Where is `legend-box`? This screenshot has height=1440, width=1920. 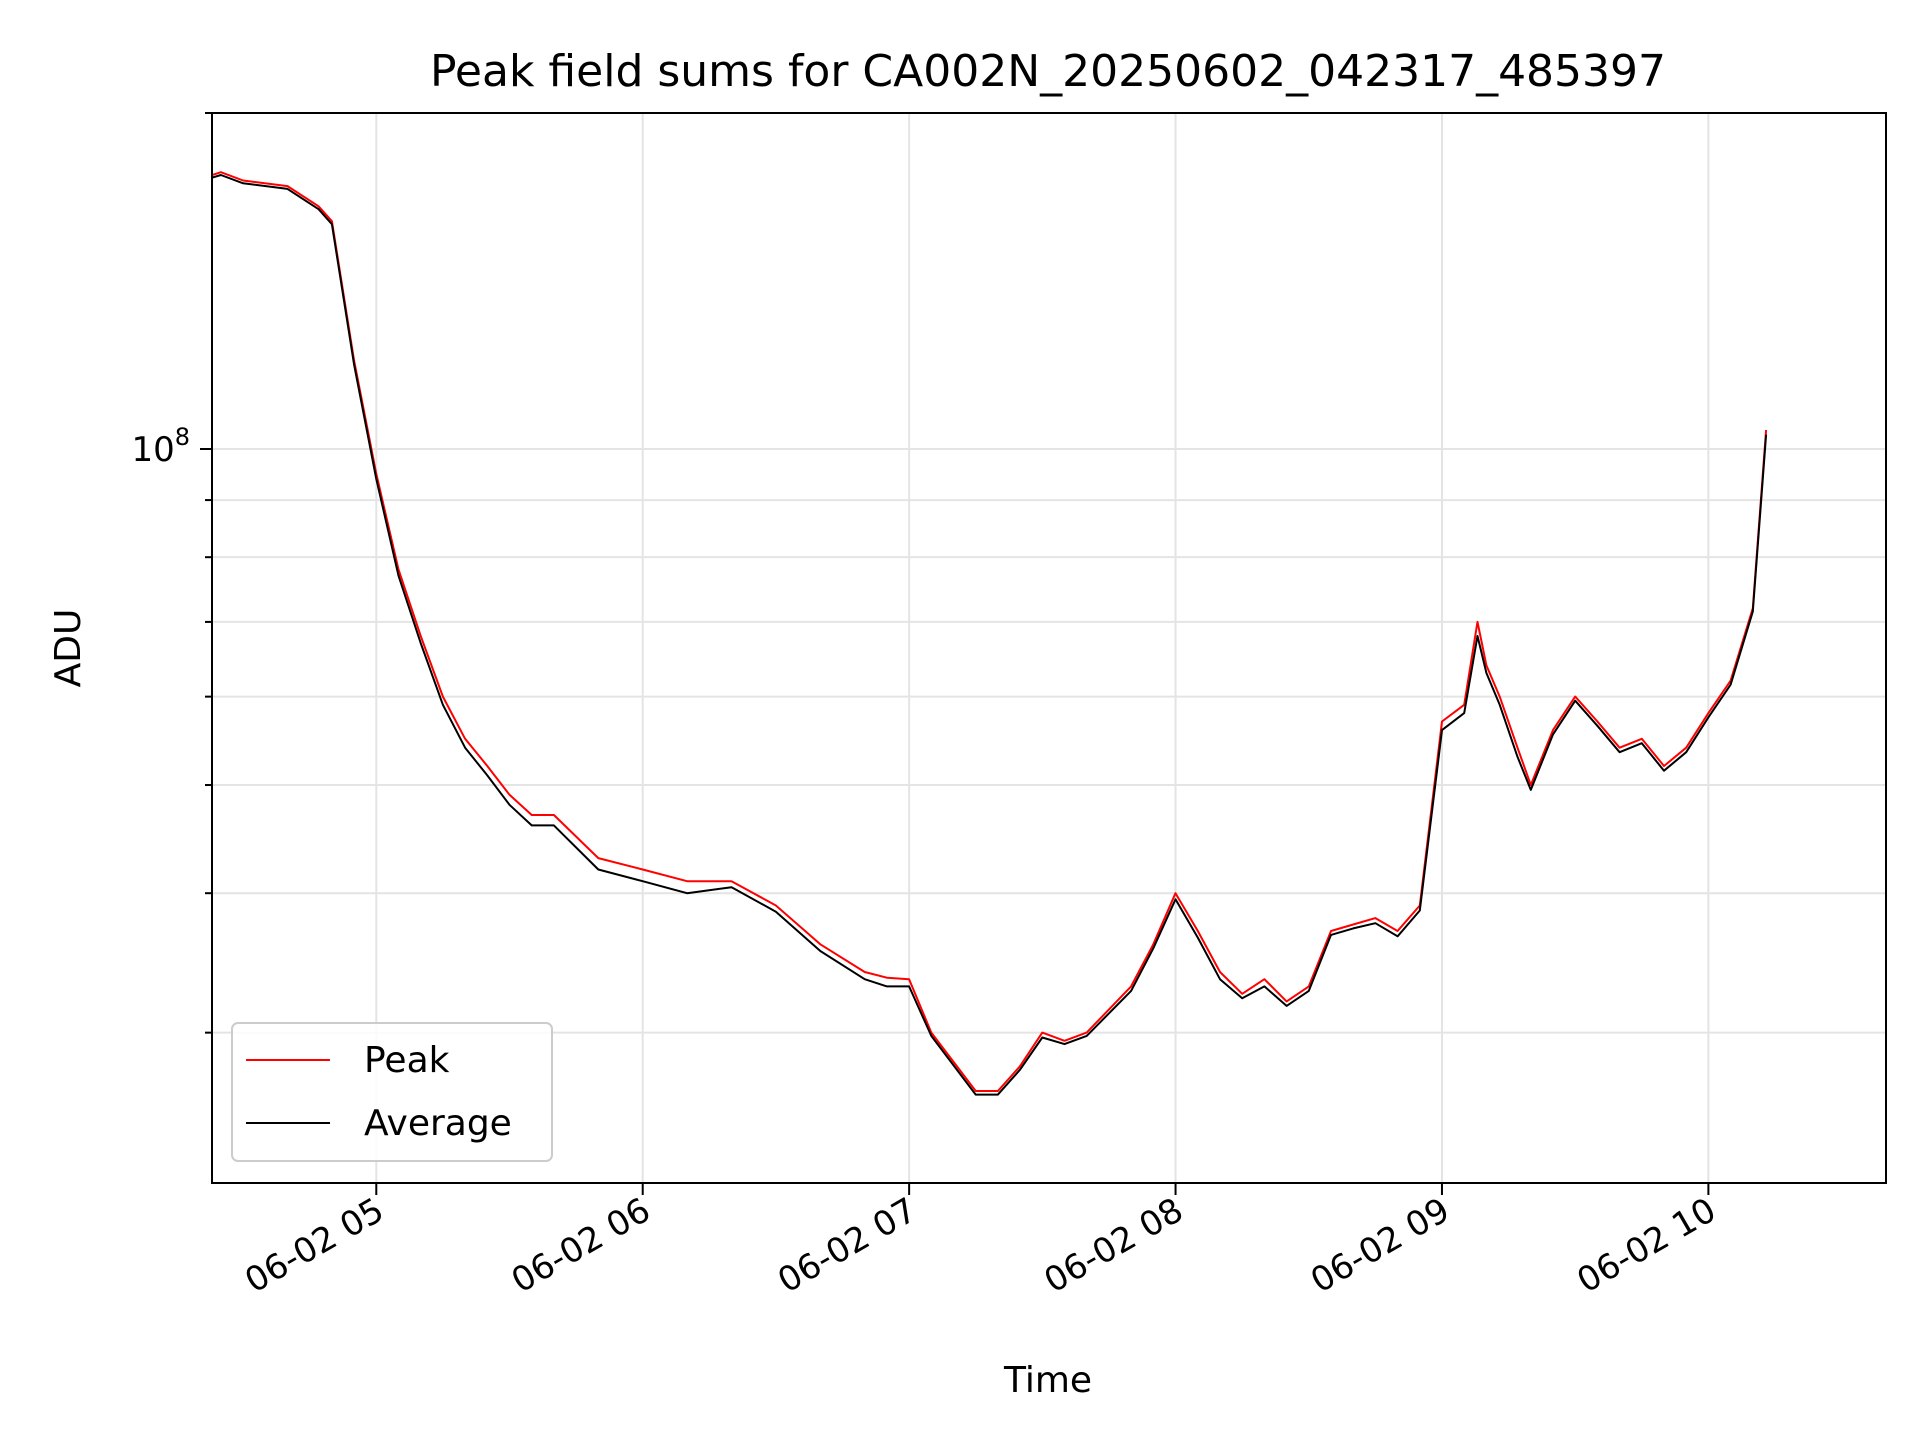 legend-box is located at coordinates (392, 1092).